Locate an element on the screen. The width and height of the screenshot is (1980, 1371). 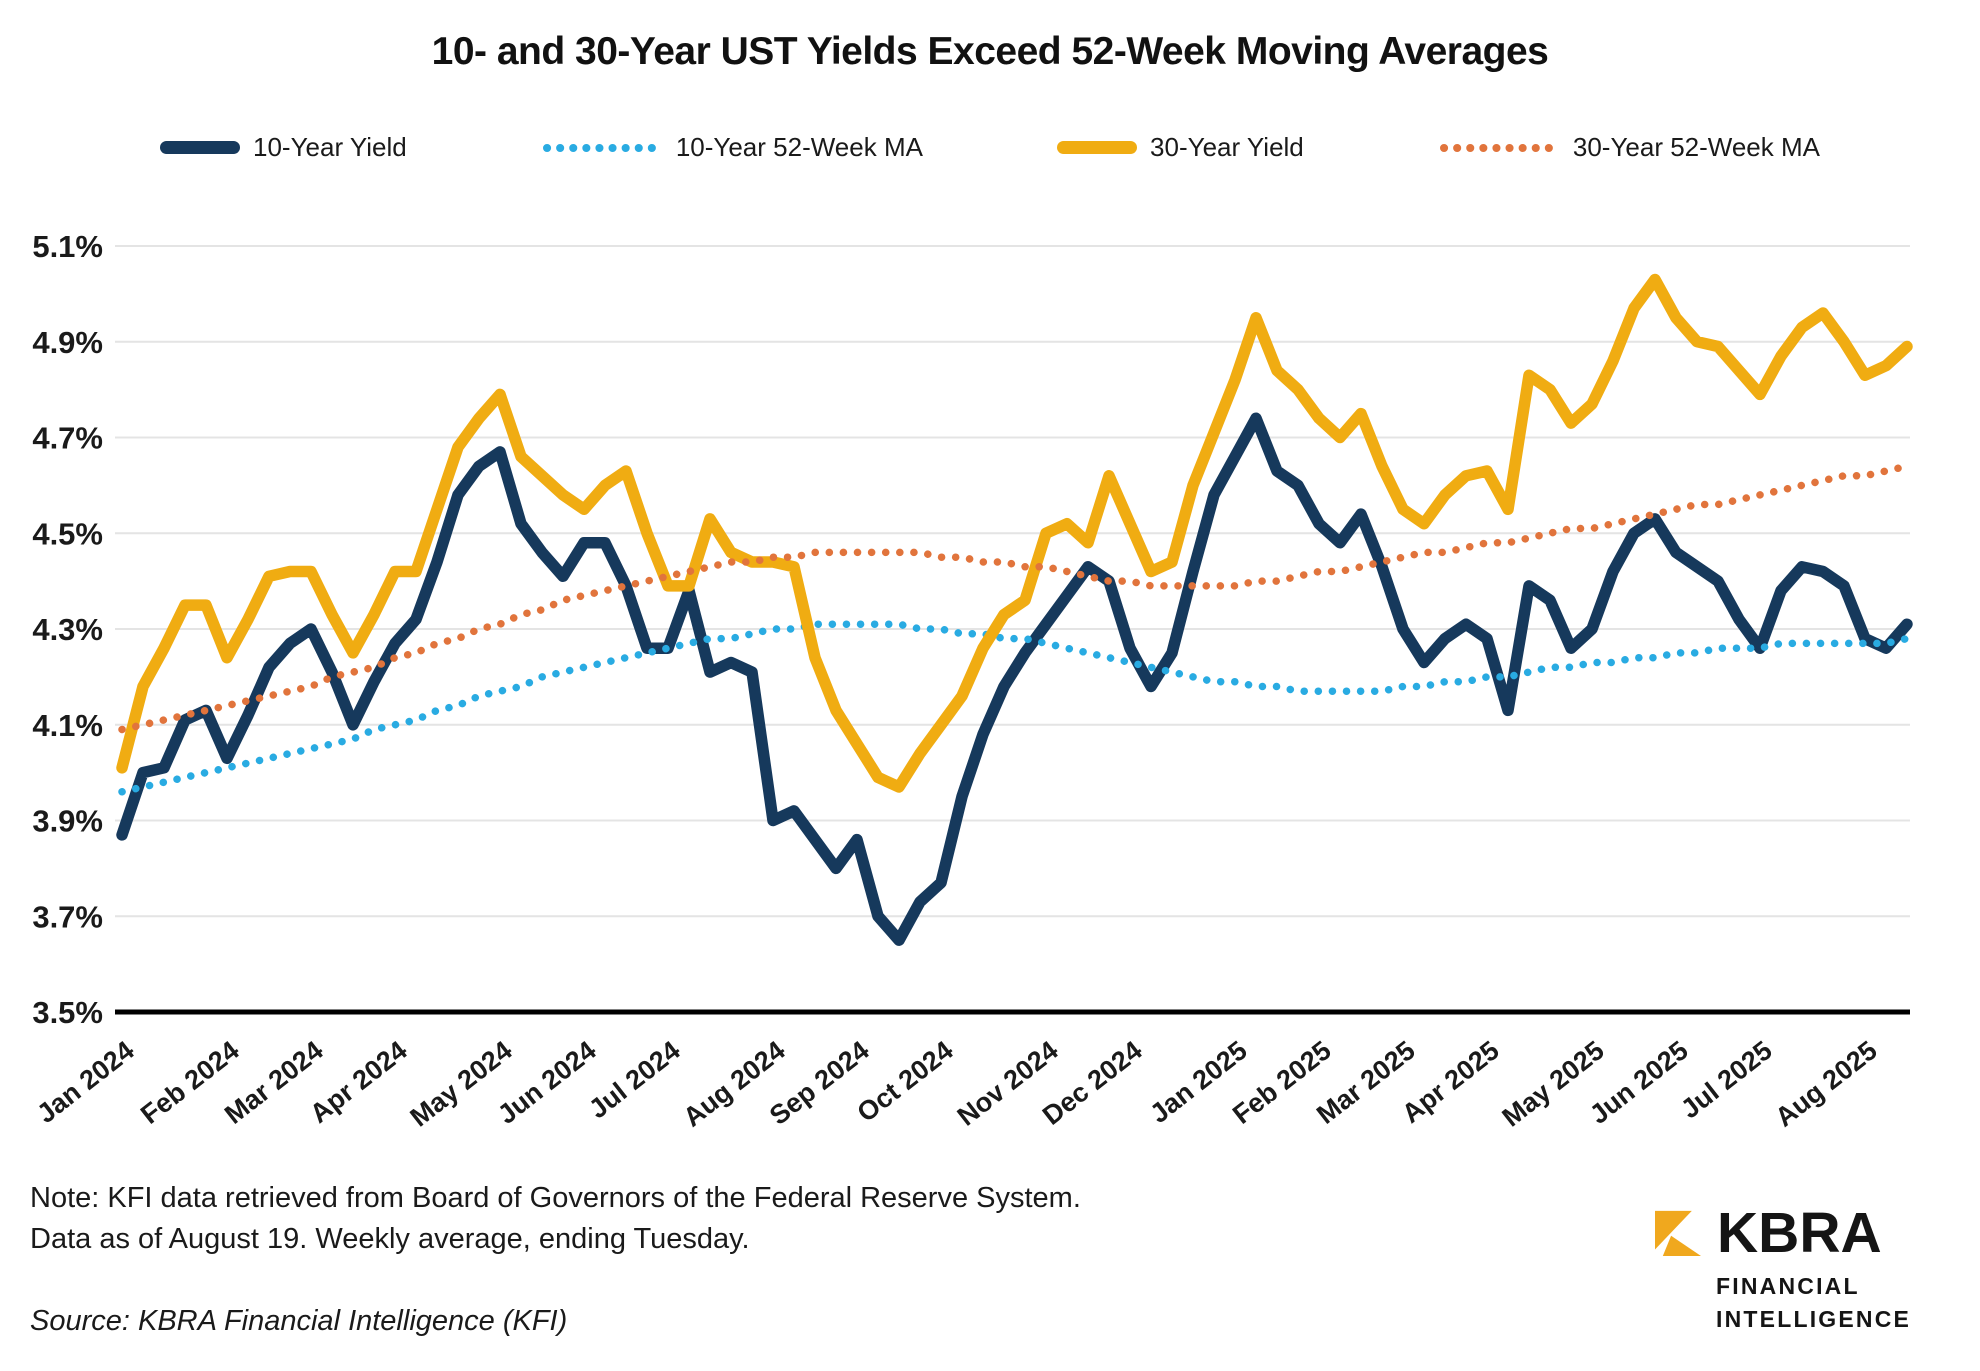
y-tick-label: 4.9% is located at coordinates (67, 342).